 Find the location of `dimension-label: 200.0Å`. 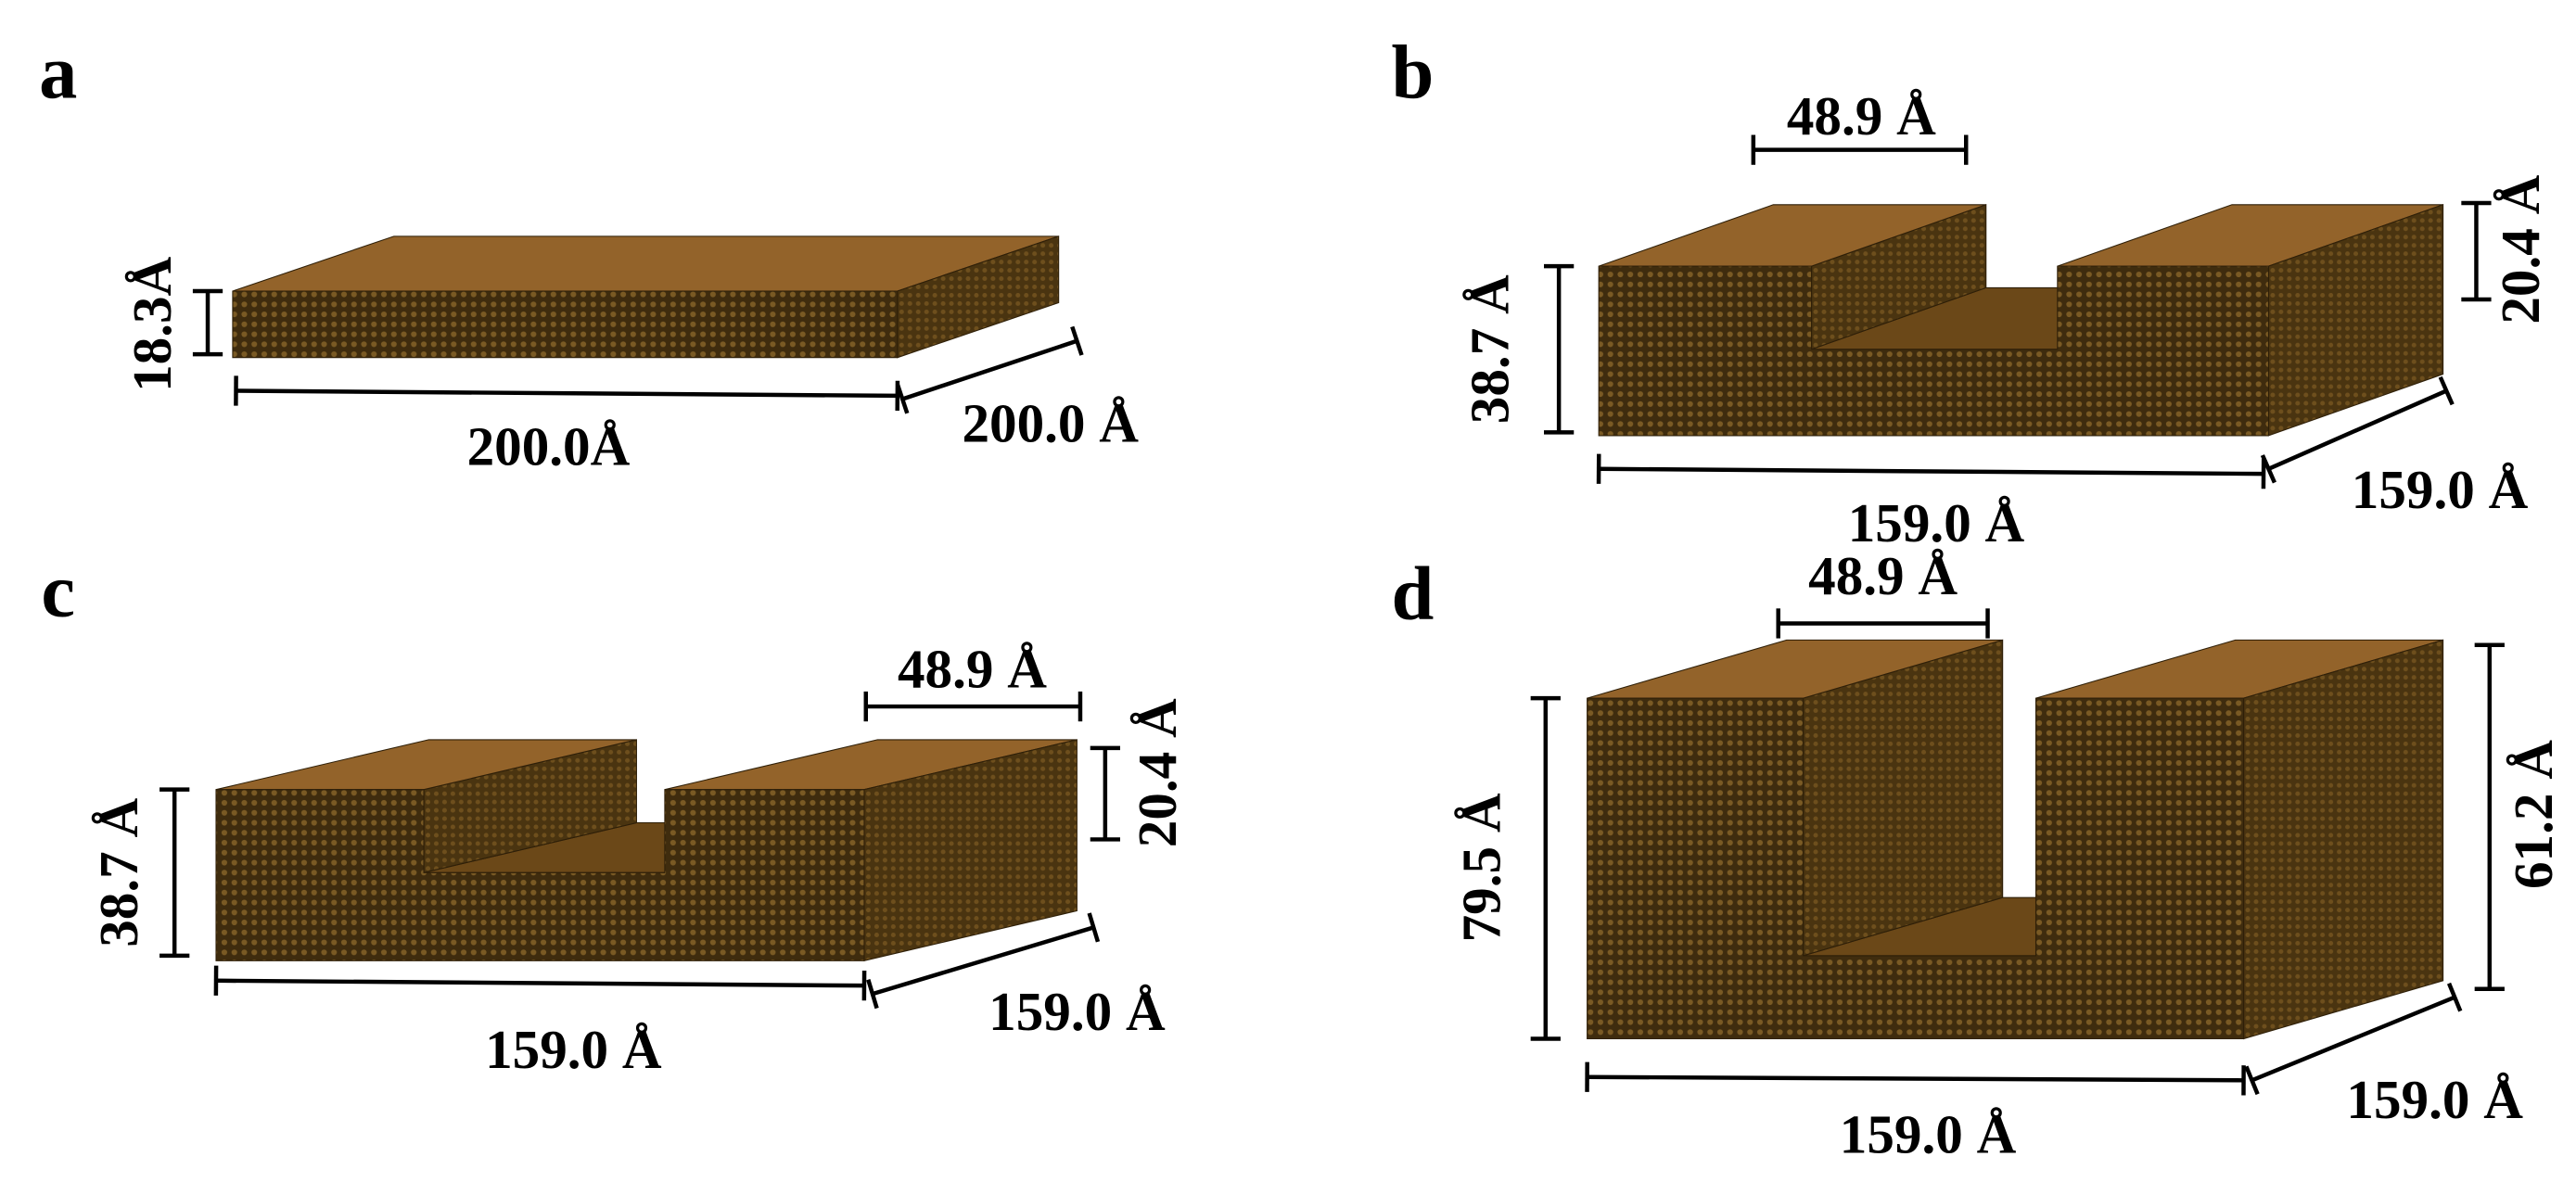

dimension-label: 200.0Å is located at coordinates (549, 446).